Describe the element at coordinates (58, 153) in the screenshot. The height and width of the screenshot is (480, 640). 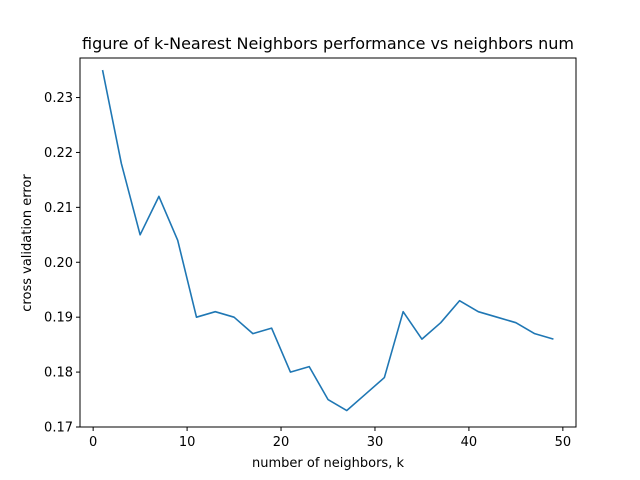
I see `y-tick-label: 0.22` at that location.